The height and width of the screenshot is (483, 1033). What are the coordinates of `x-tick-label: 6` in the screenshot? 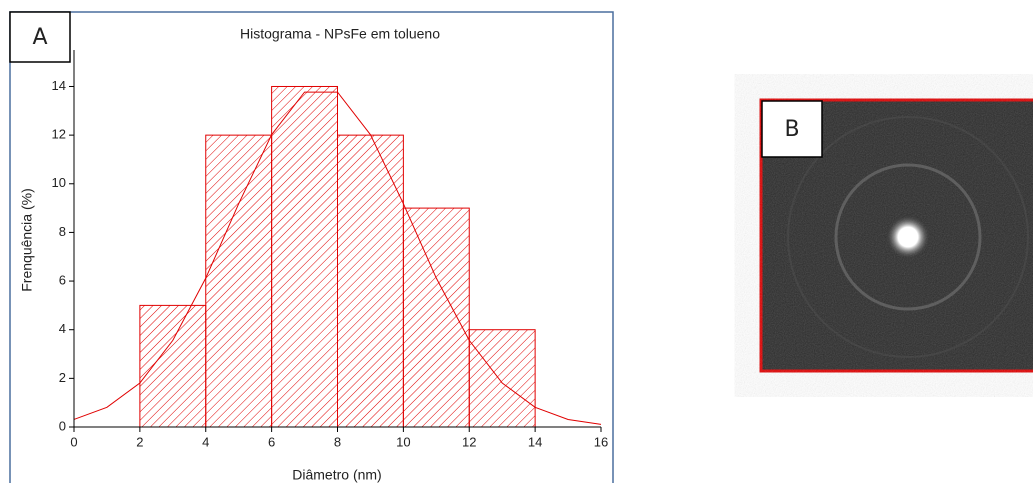 It's located at (271, 441).